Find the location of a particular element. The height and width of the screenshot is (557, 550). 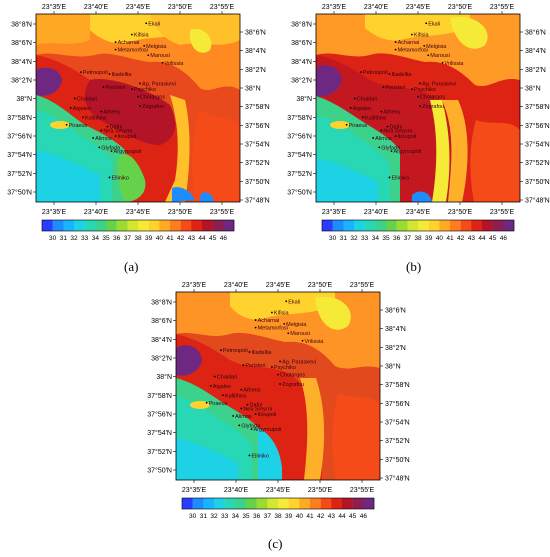

top-tick-labels-a: 23°35′E 23°40′E 23°45′E 23°50′E 23°55′E is located at coordinates (138, 8).